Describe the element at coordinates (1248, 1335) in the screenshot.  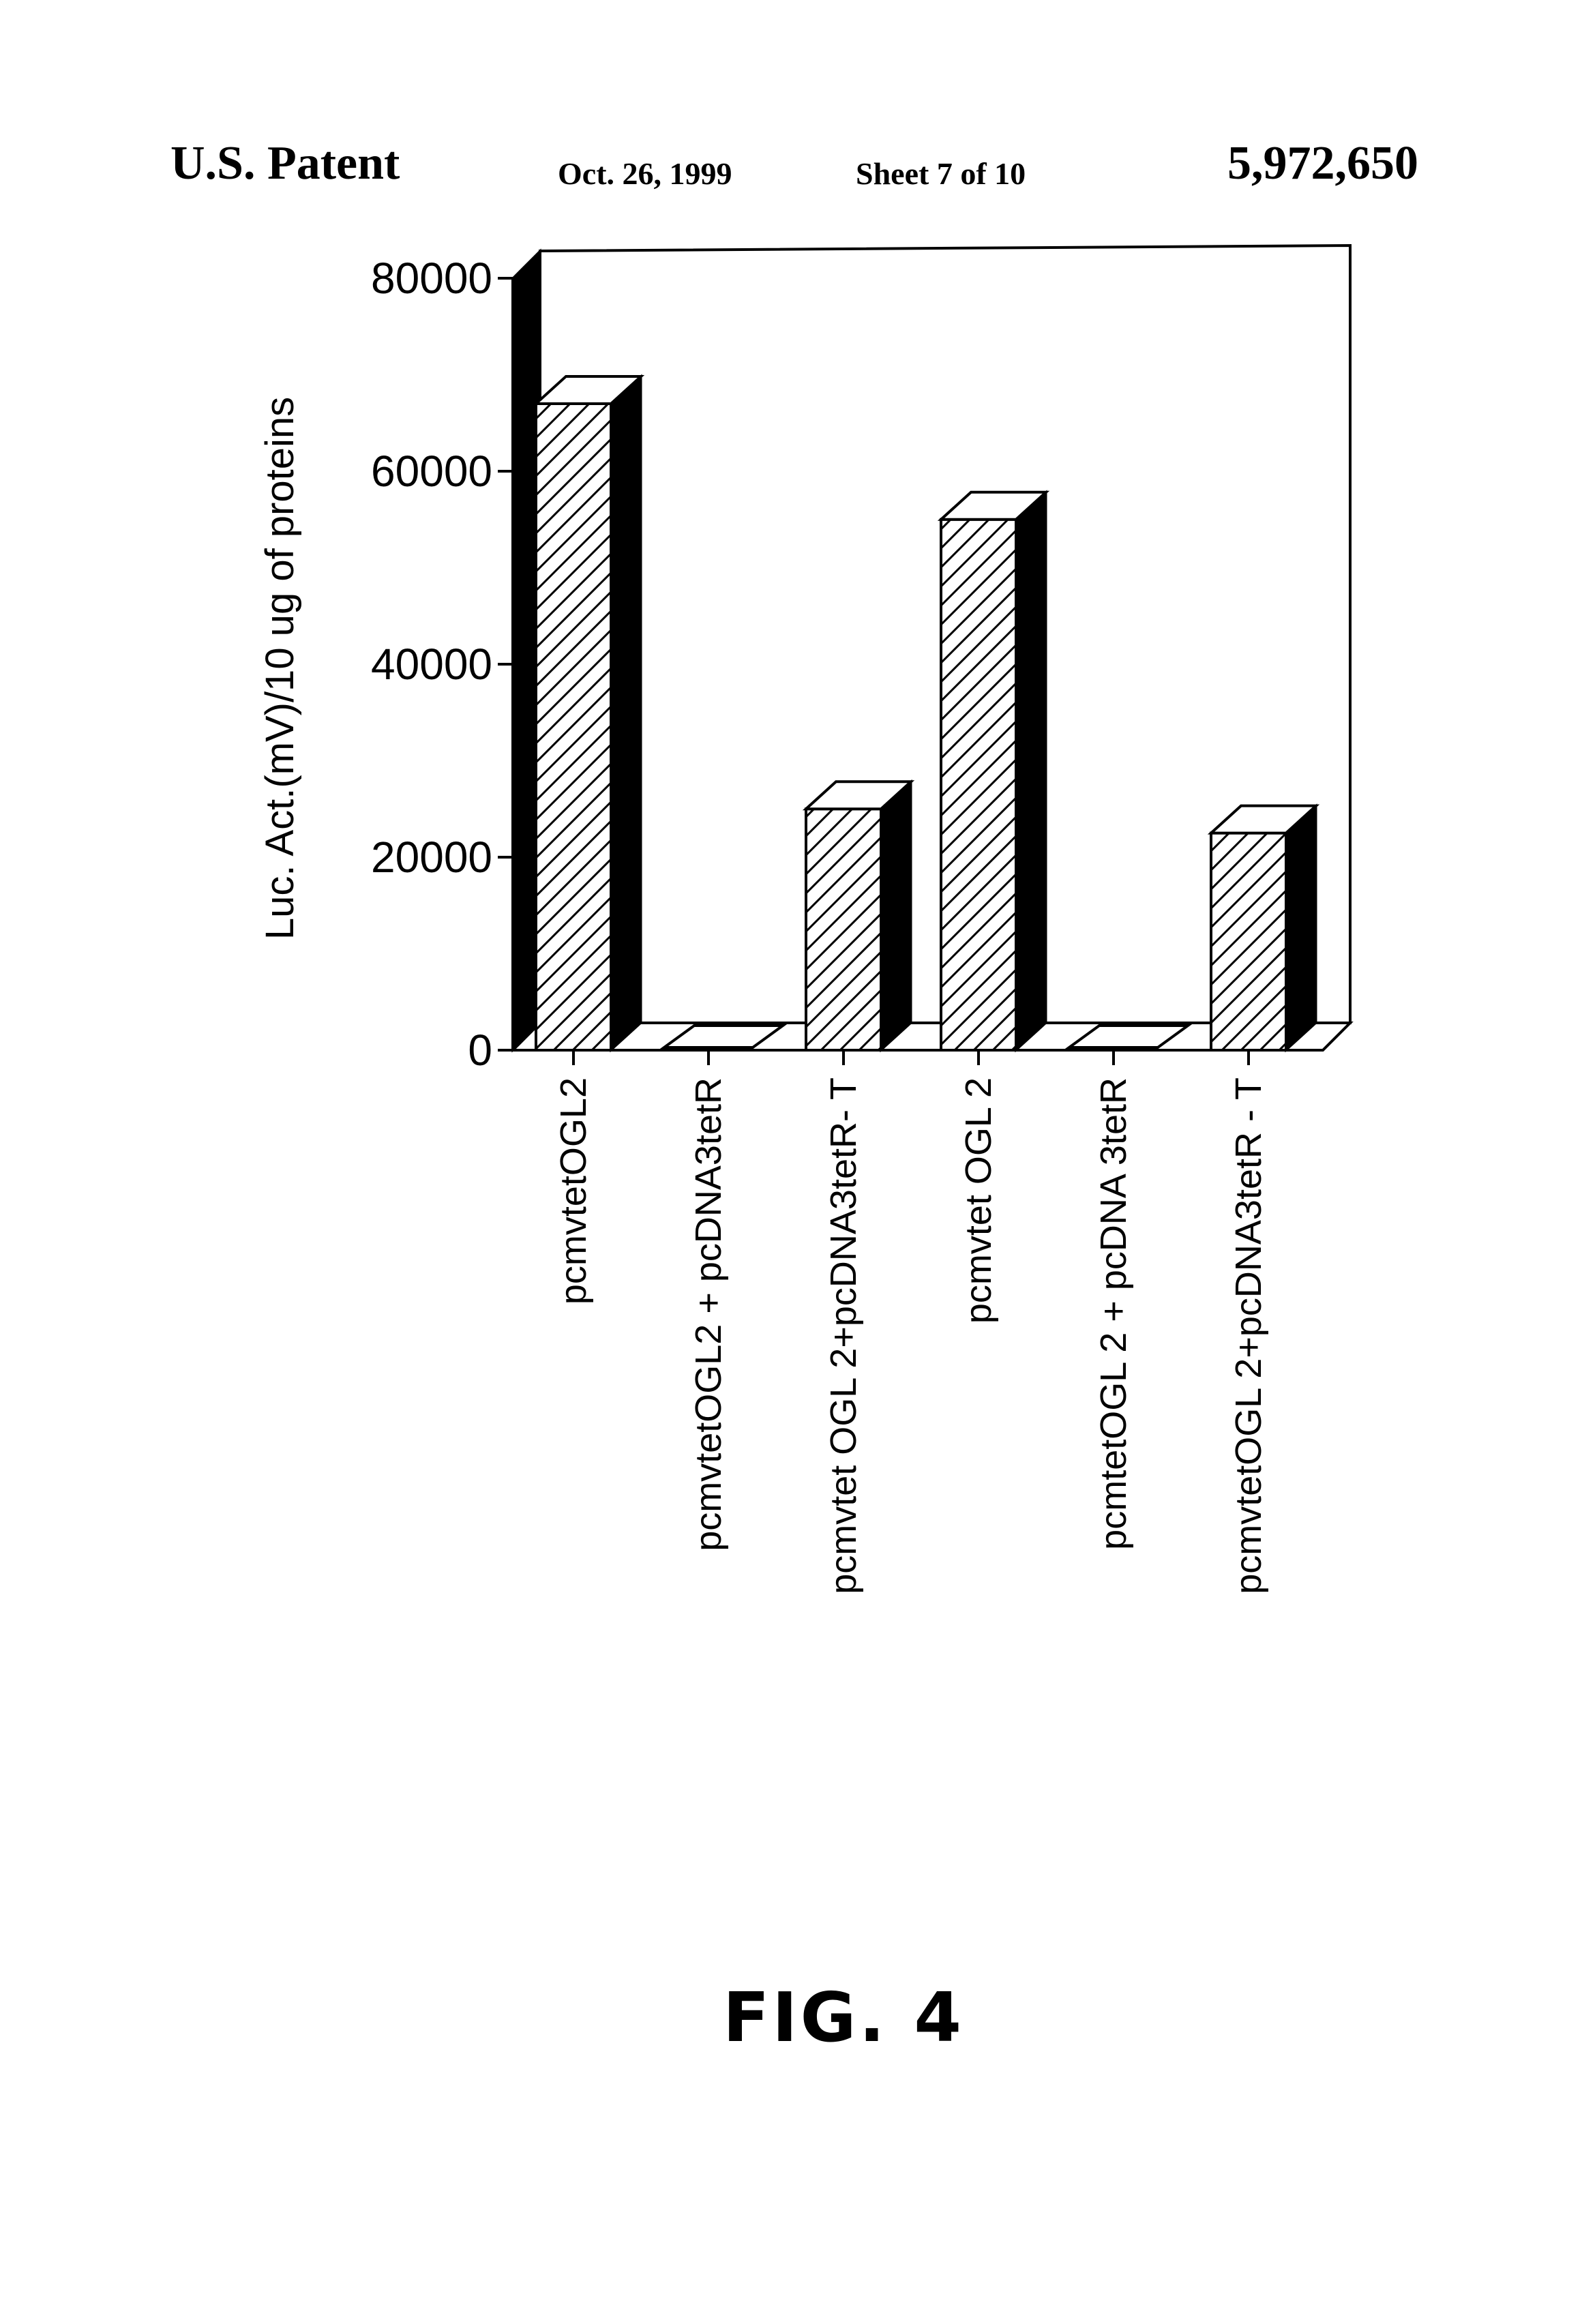
I see `x-category-label: pcmvtetOGL 2+pcDNA3tetR - T` at that location.